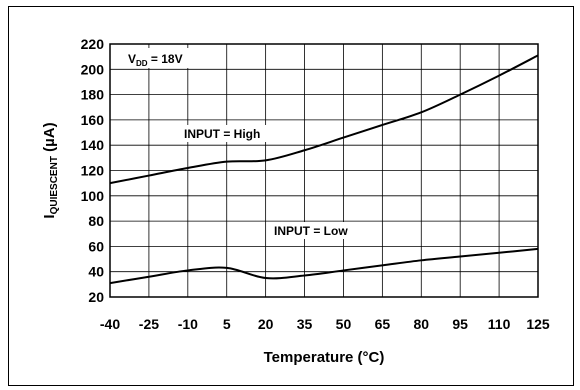 This screenshot has height=390, width=580. What do you see at coordinates (227, 324) in the screenshot?
I see `x-tick-label: 5` at bounding box center [227, 324].